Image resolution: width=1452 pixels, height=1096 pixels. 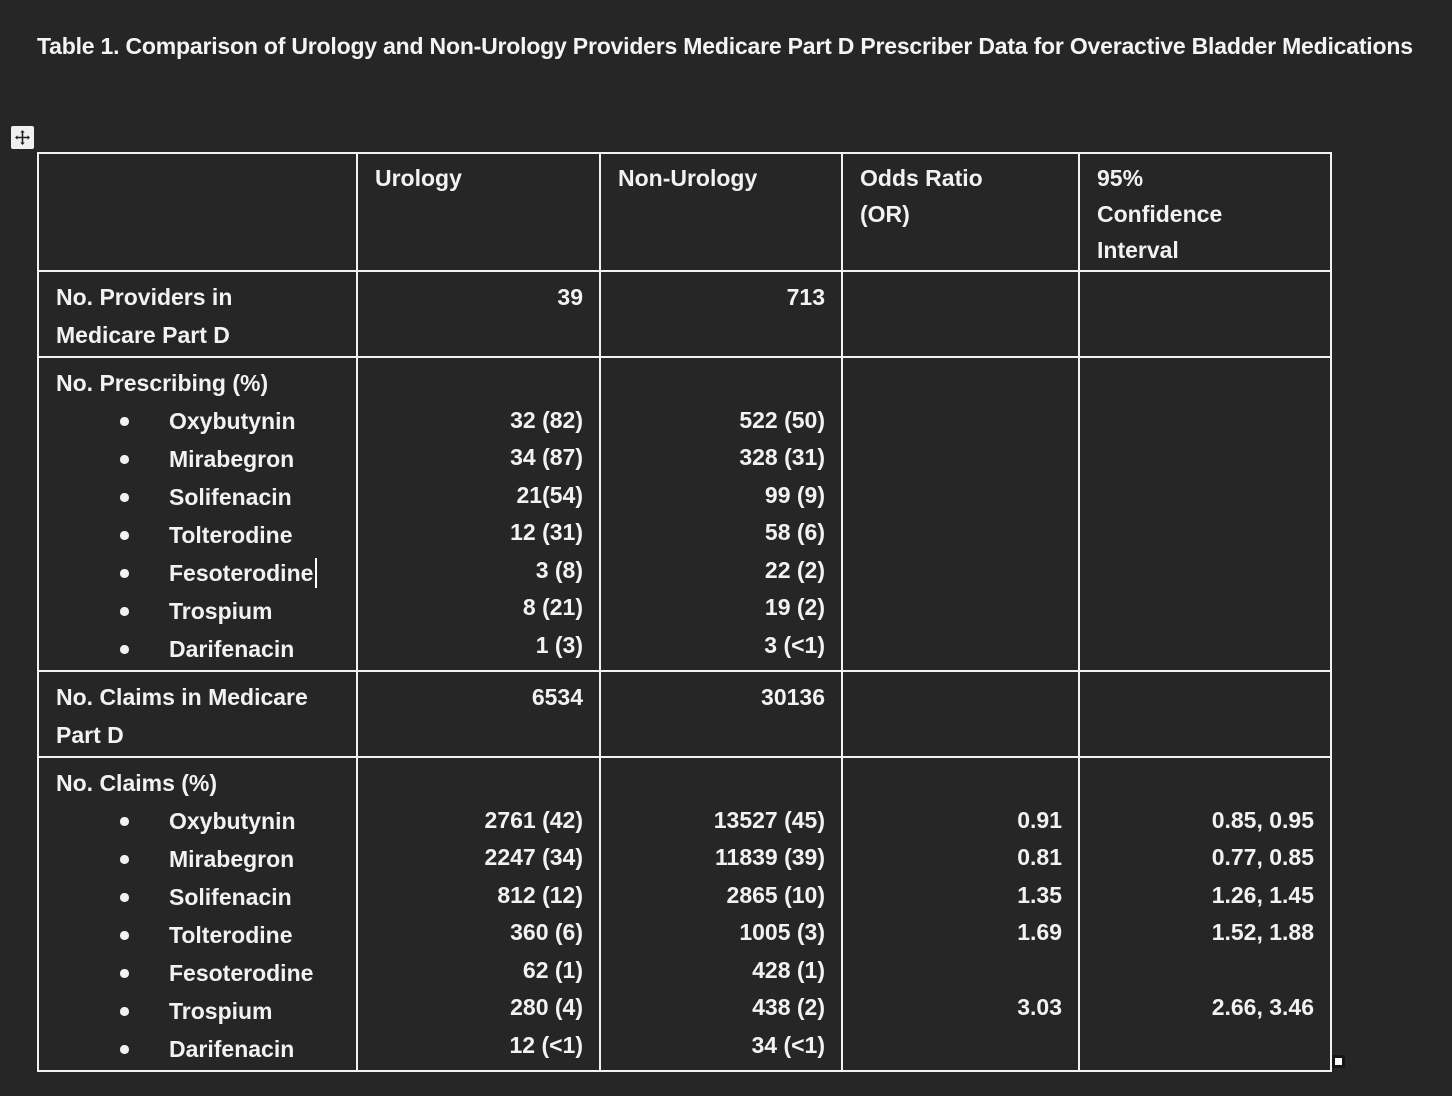 What do you see at coordinates (478, 176) in the screenshot?
I see `header-pad: Urology` at bounding box center [478, 176].